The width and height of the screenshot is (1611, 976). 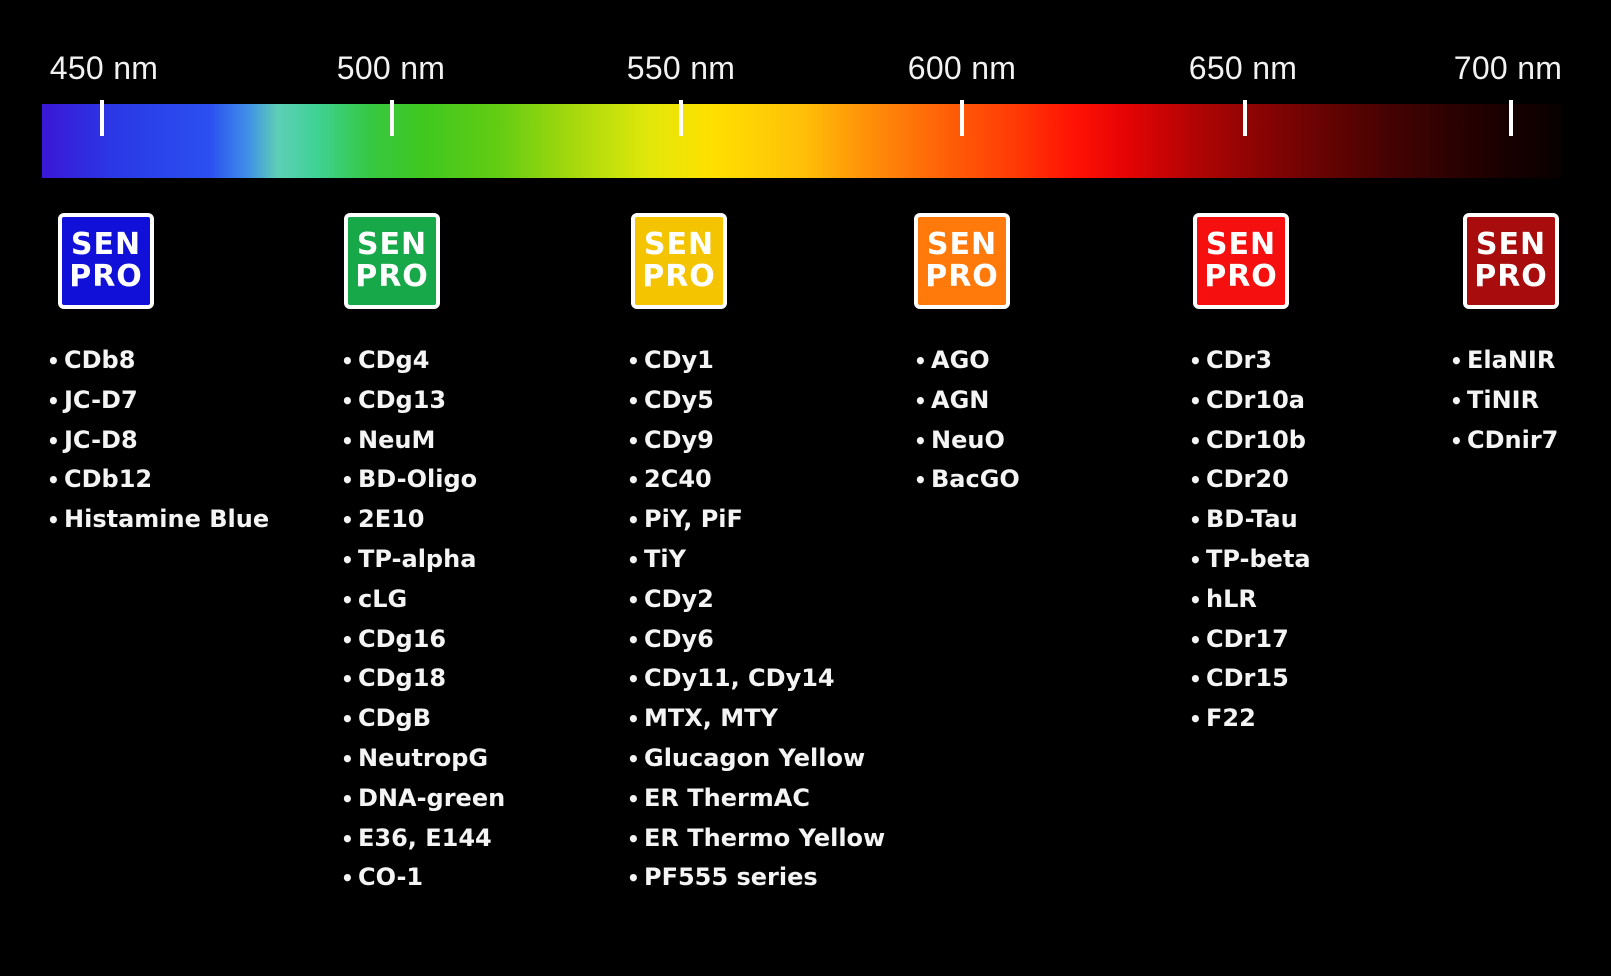 What do you see at coordinates (802, 141) in the screenshot?
I see `color-spectrum-bar` at bounding box center [802, 141].